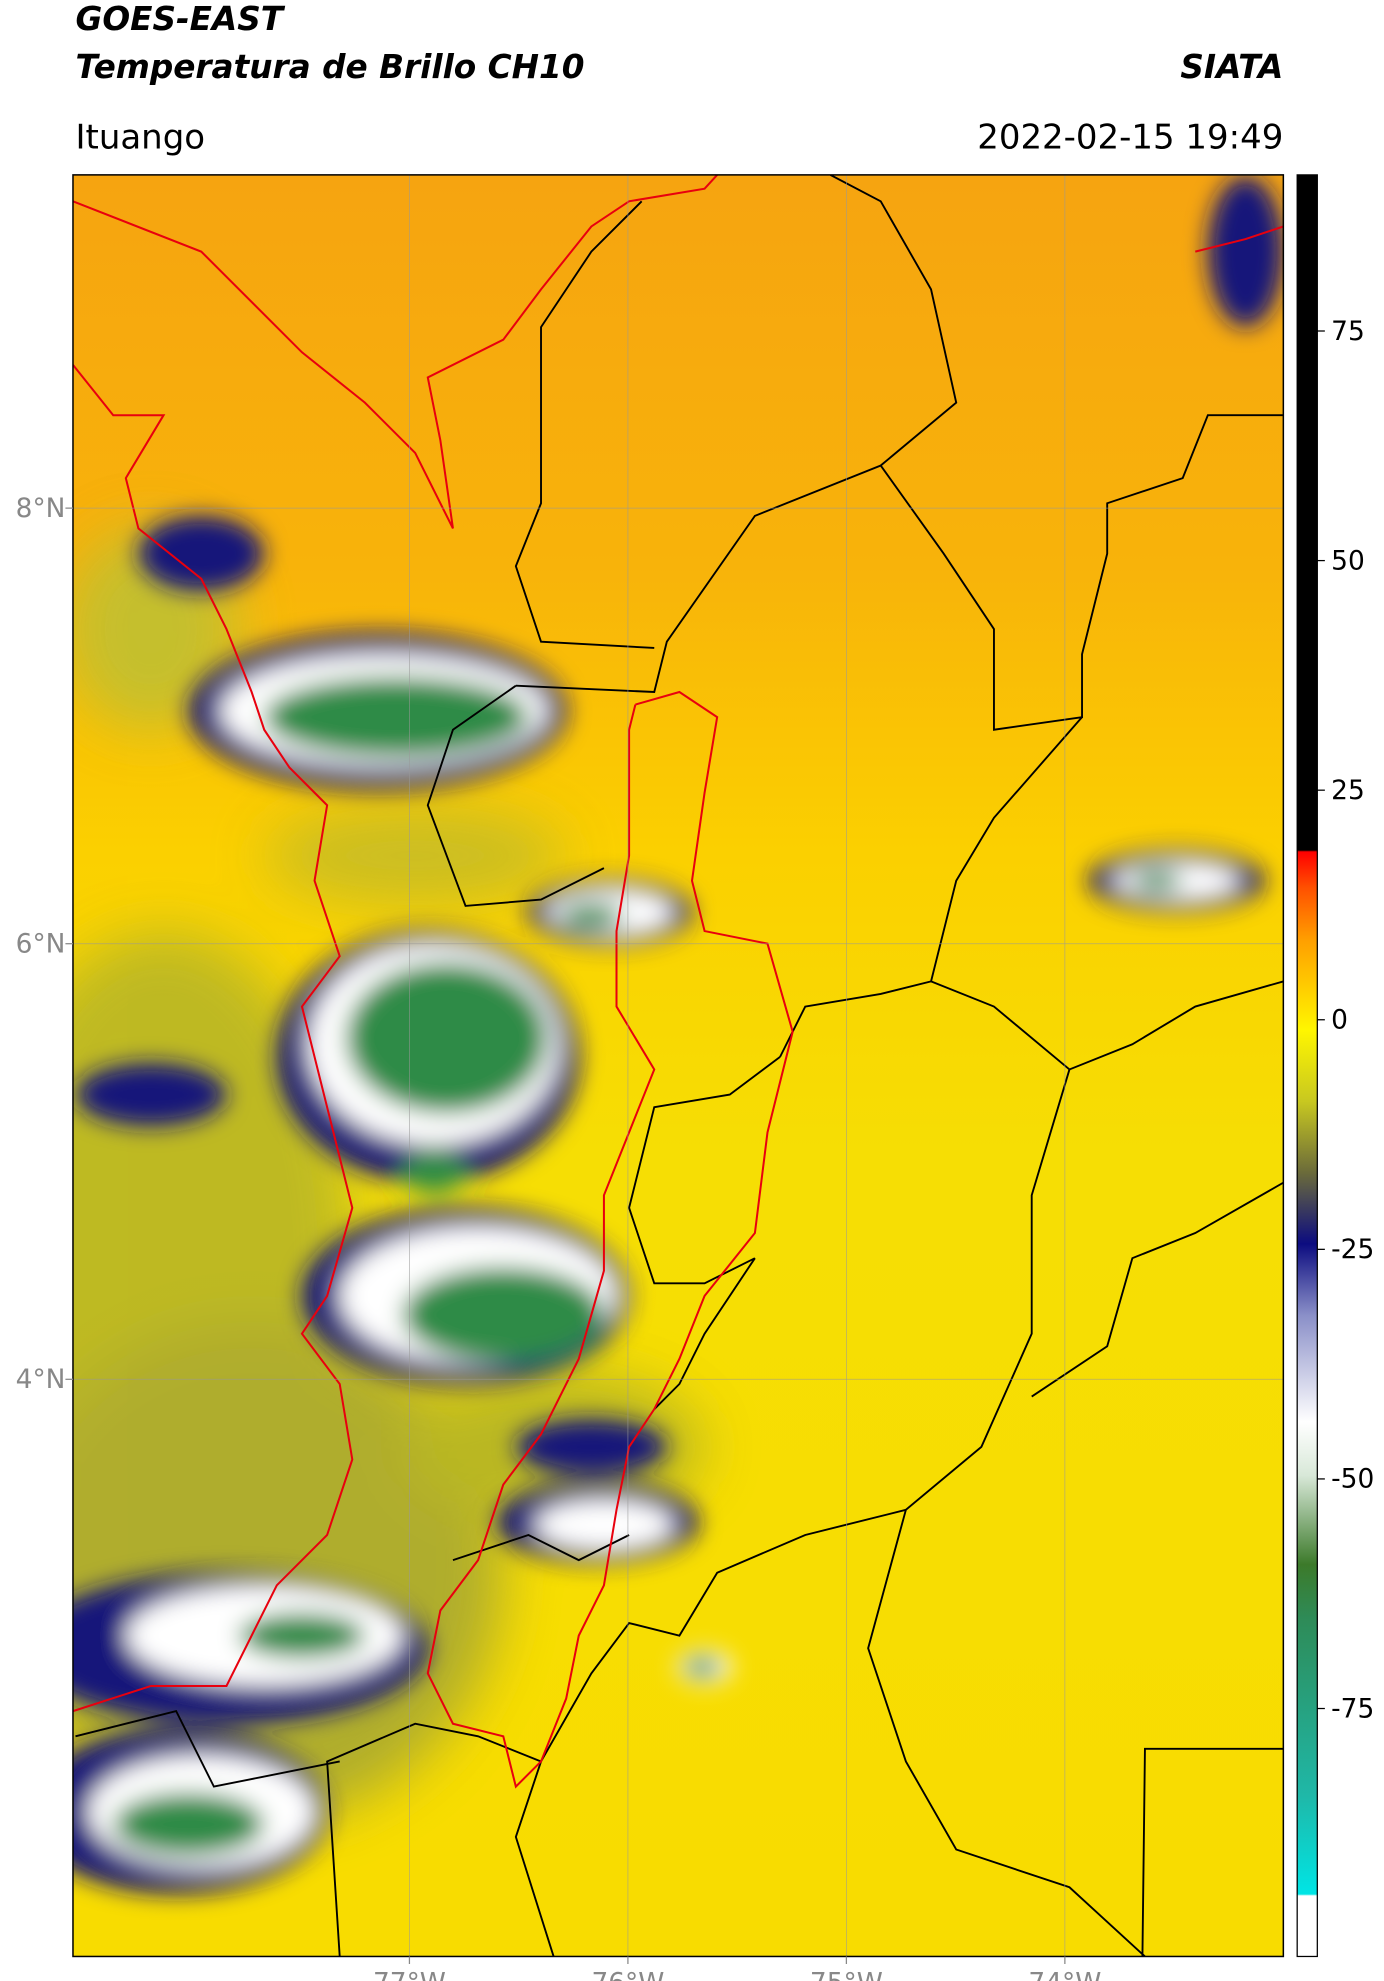  Describe the element at coordinates (1348, 790) in the screenshot. I see `colorbar-tick-label: 25` at that location.